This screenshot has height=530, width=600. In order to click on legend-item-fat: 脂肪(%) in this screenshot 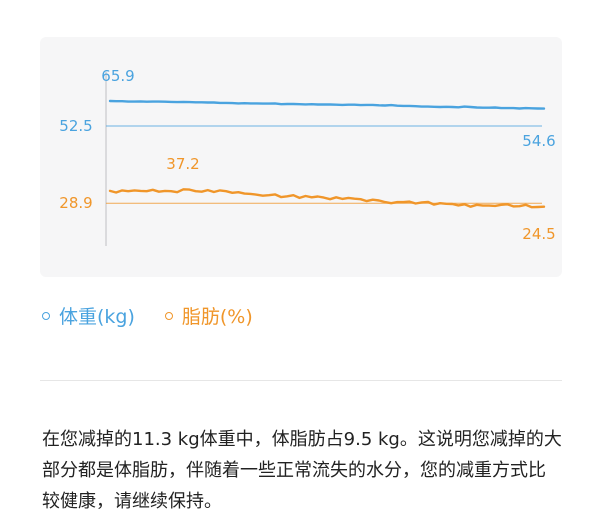, I will do `click(208, 315)`.